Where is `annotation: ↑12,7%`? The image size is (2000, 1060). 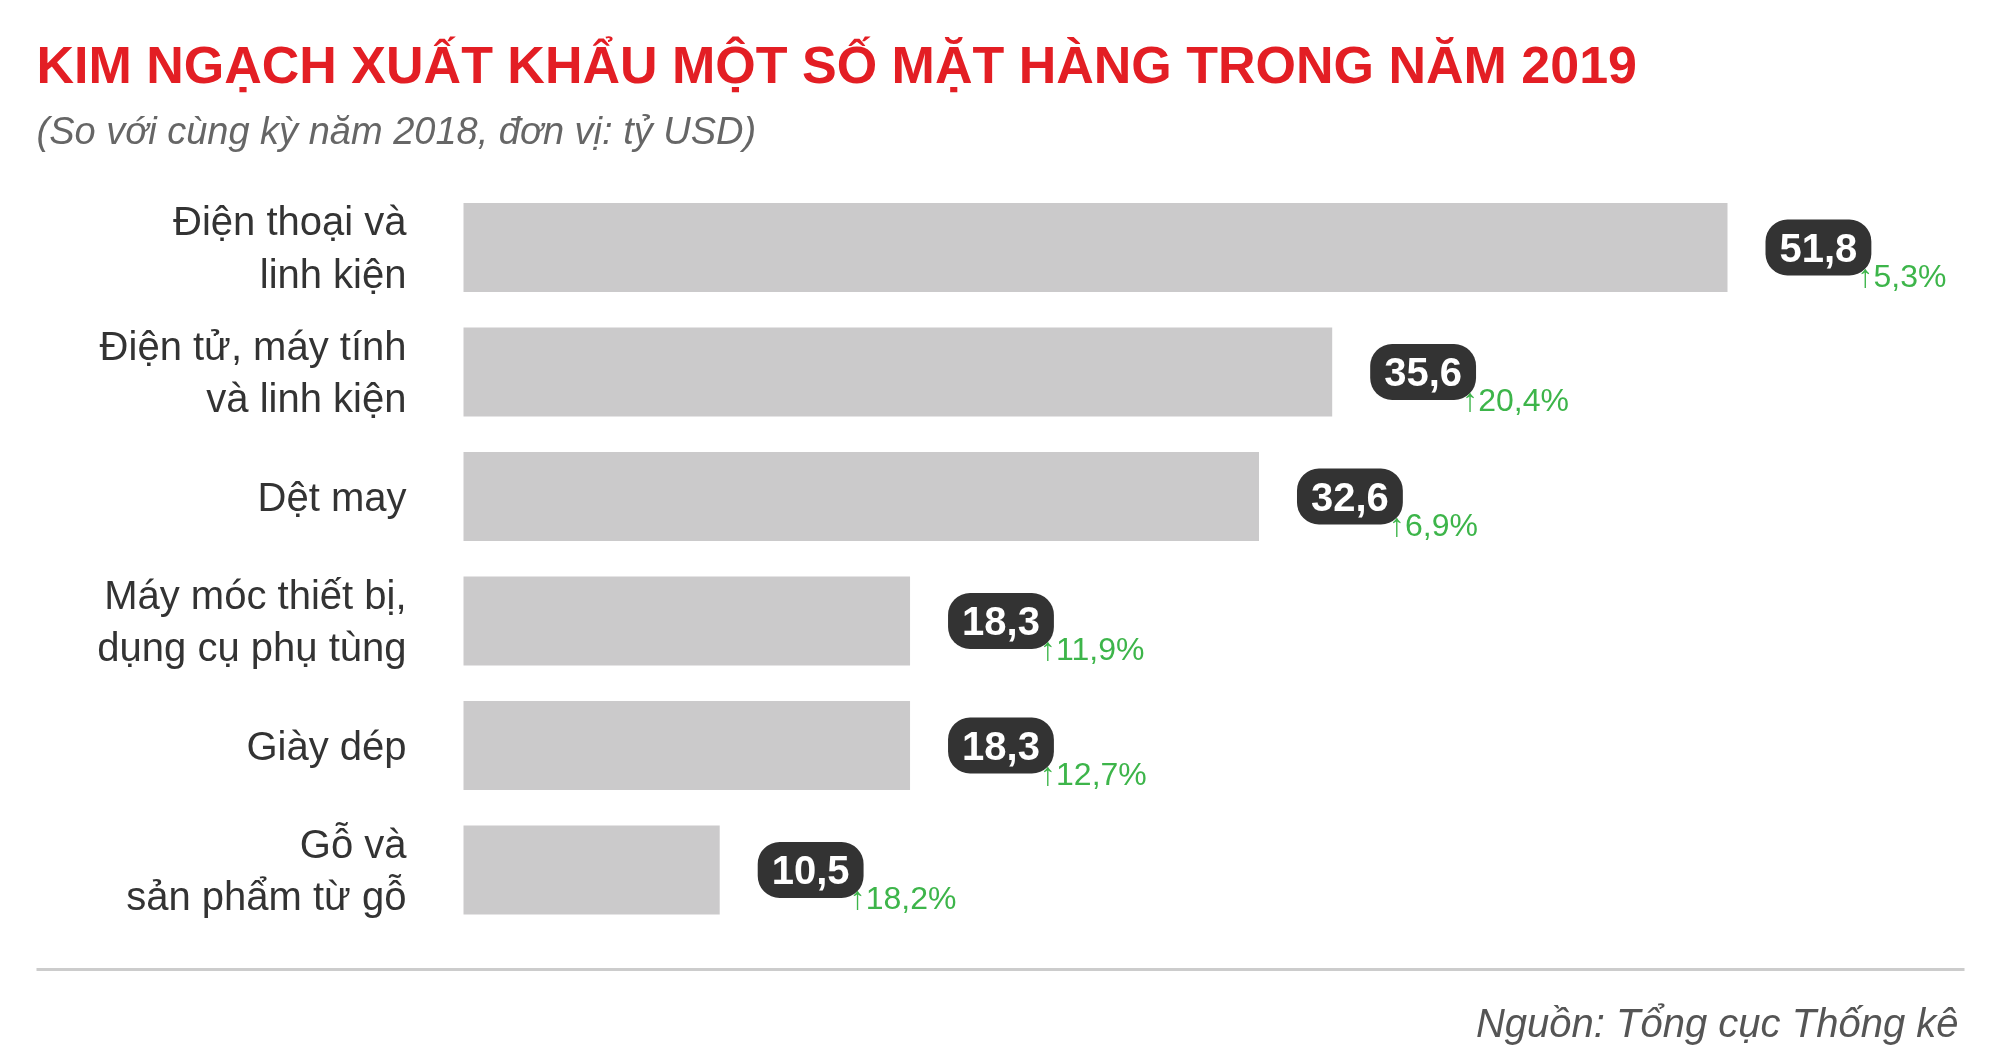 annotation: ↑12,7% is located at coordinates (1093, 773).